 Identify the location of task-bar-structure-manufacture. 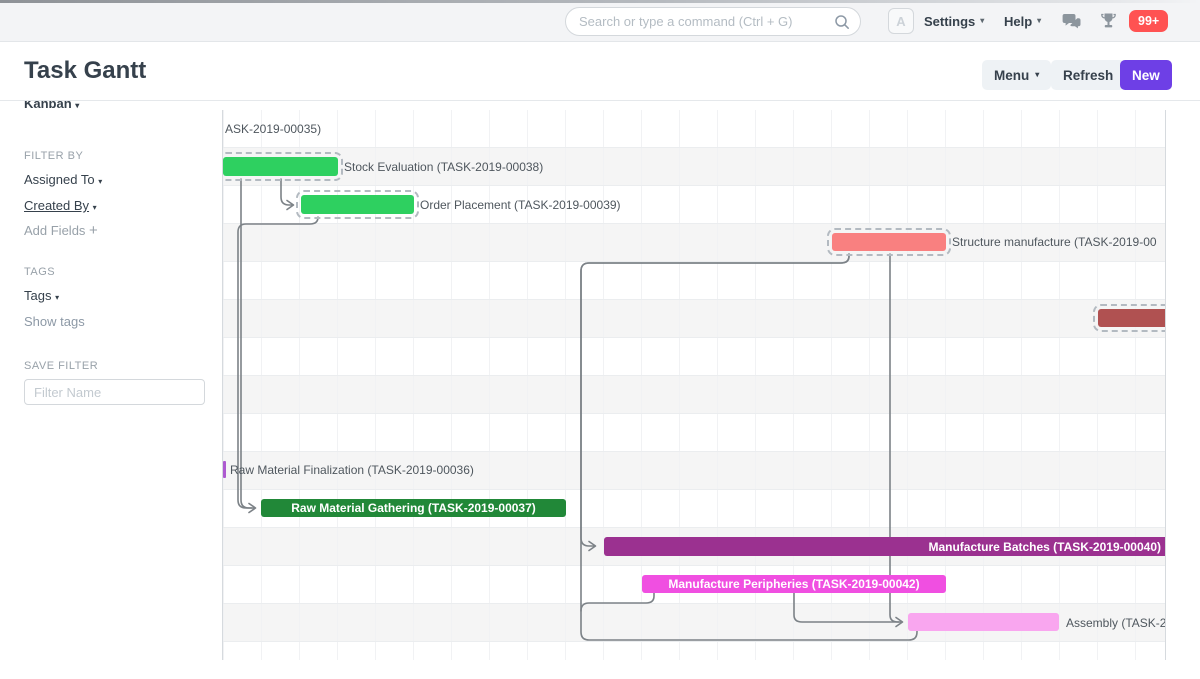
(889, 242).